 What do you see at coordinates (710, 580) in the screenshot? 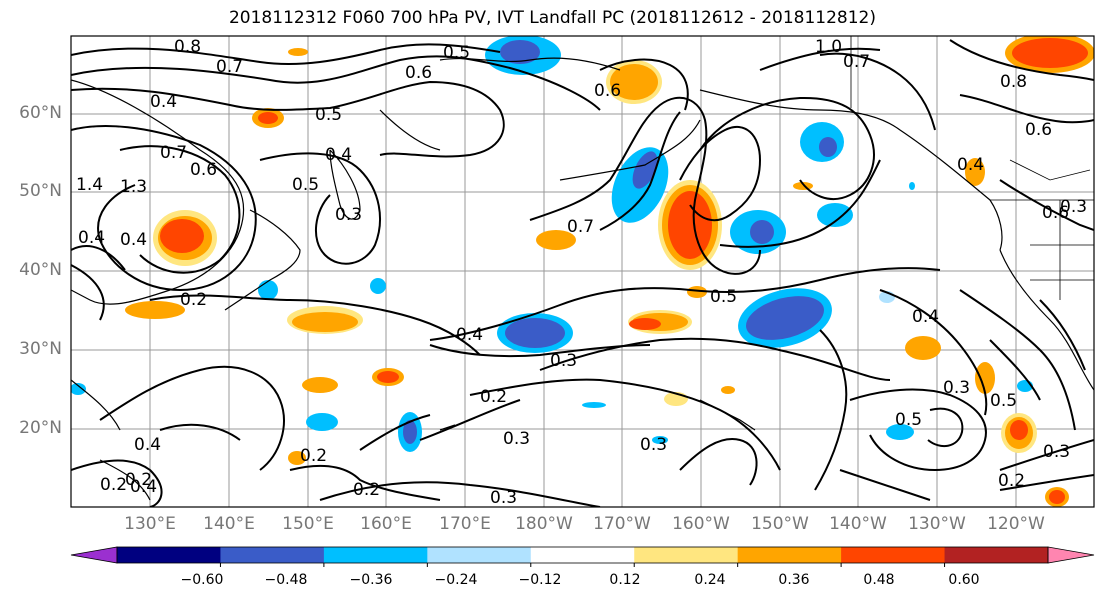
I see `colorbar-tick-label: 0.24` at bounding box center [710, 580].